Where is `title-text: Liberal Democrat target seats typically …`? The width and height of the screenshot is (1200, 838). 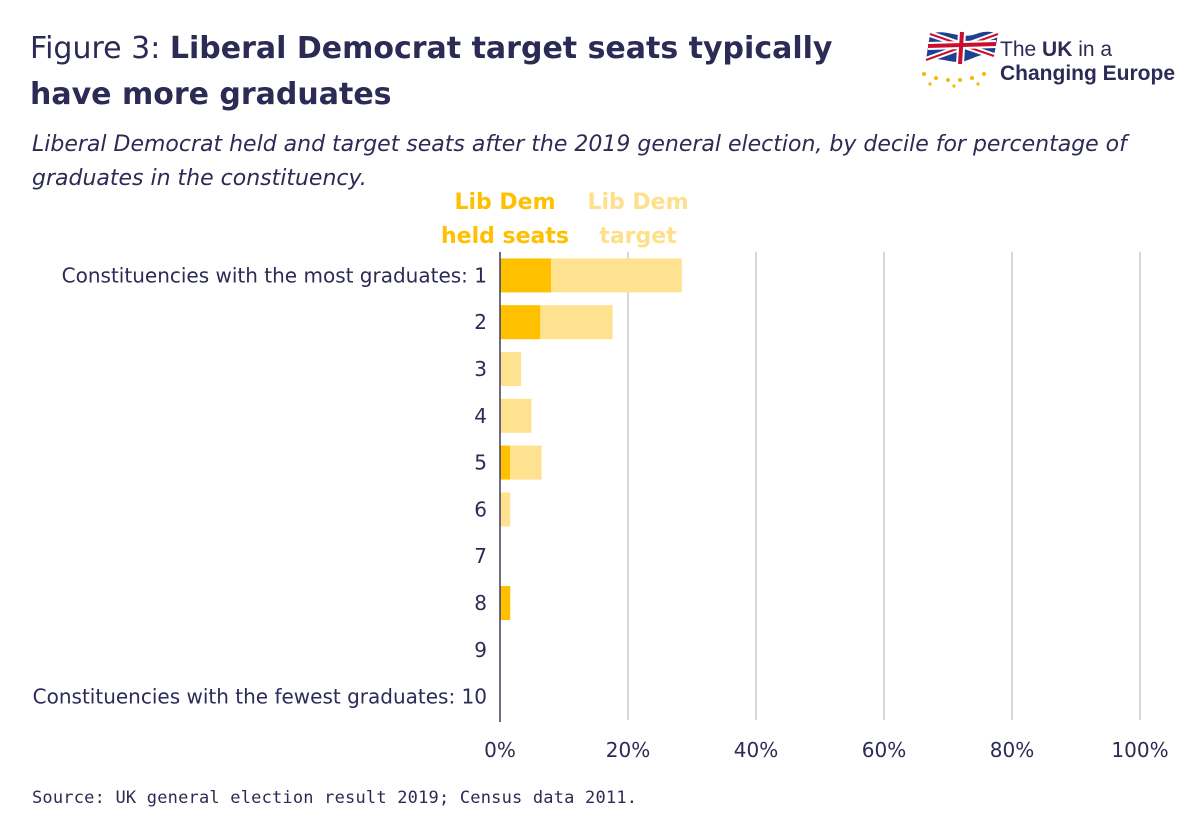 title-text: Liberal Democrat target seats typically … is located at coordinates (431, 71).